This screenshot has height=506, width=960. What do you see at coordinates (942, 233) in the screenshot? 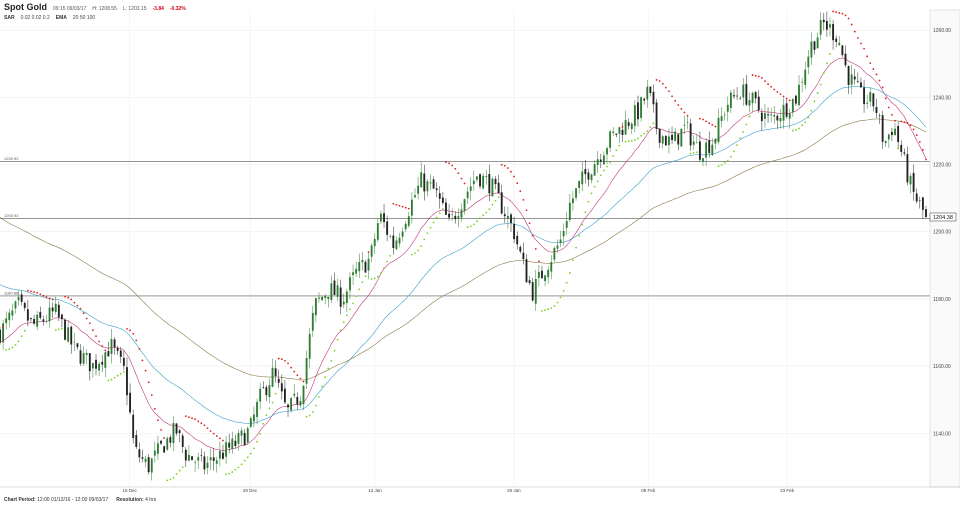
I see `y-tick-label: 1200.00` at bounding box center [942, 233].